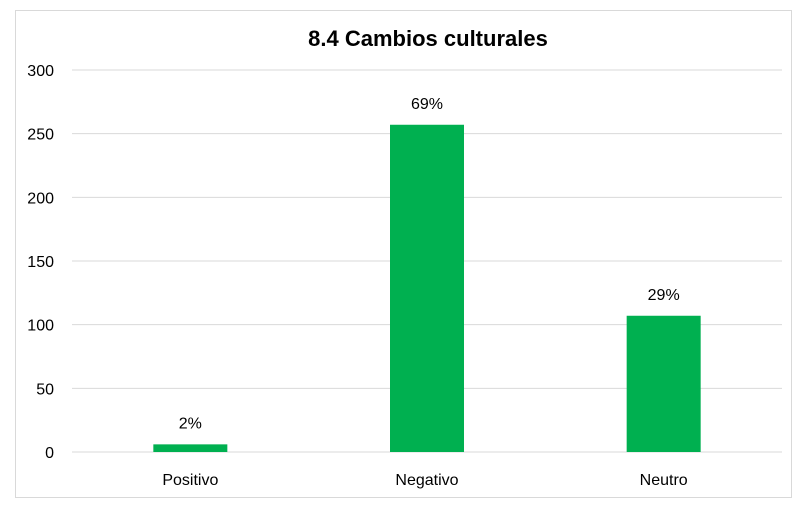 Image resolution: width=795 pixels, height=506 pixels. I want to click on y-tick-label: 50, so click(45, 389).